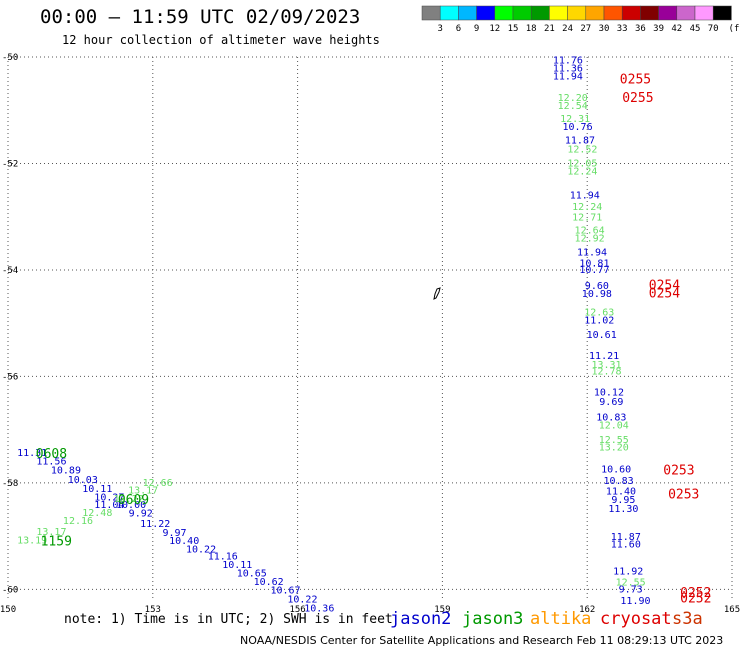 The height and width of the screenshot is (650, 740). I want to click on y-tick-label: -50, so click(10, 58).